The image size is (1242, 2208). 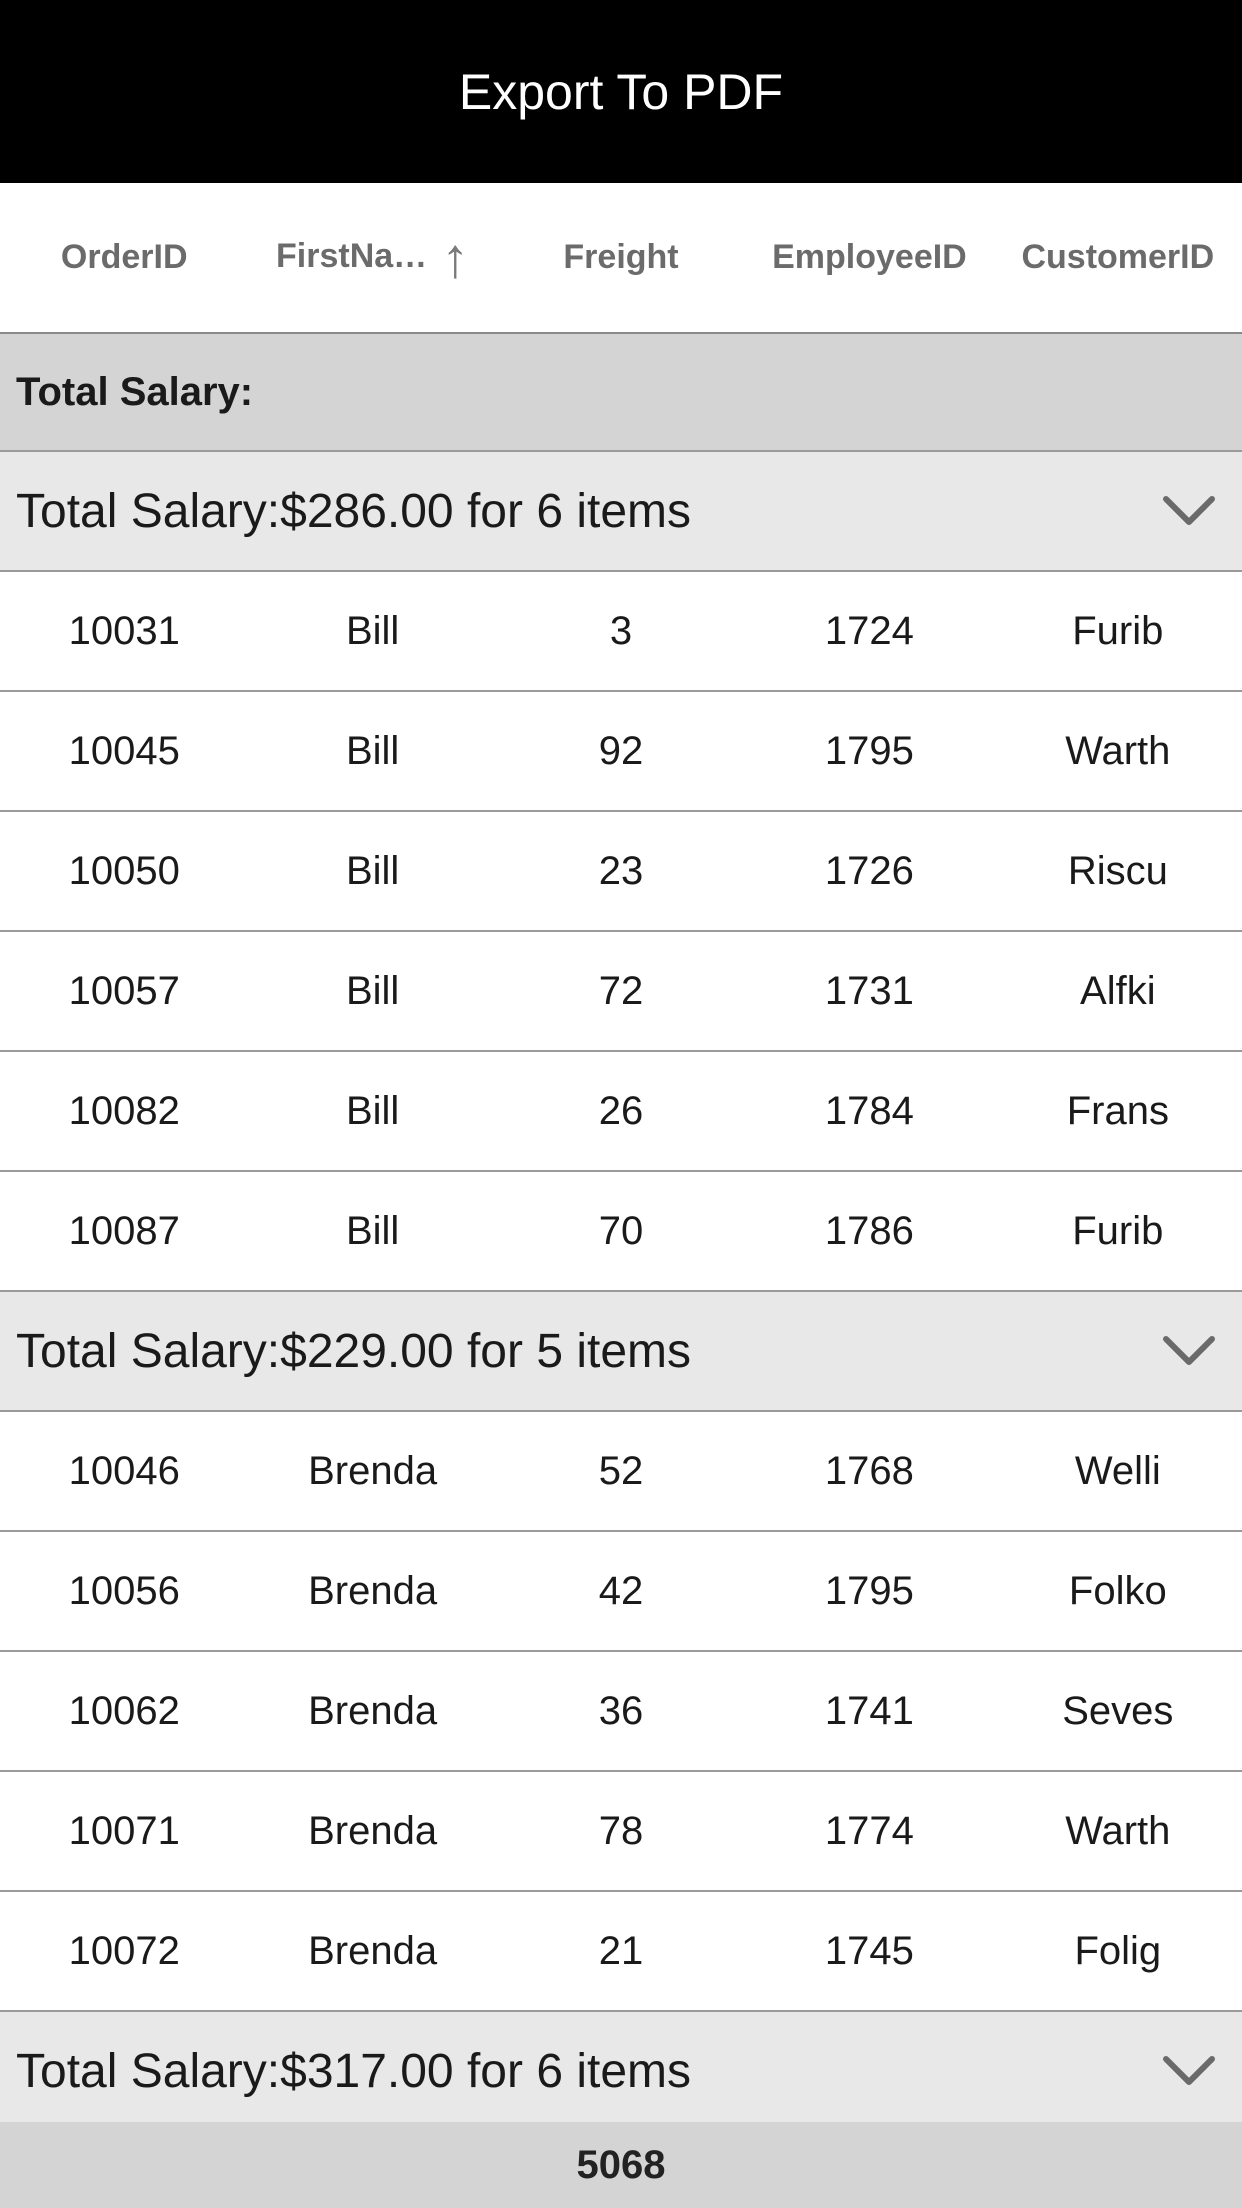 I want to click on table-cell: Riscu, so click(x=1117, y=870).